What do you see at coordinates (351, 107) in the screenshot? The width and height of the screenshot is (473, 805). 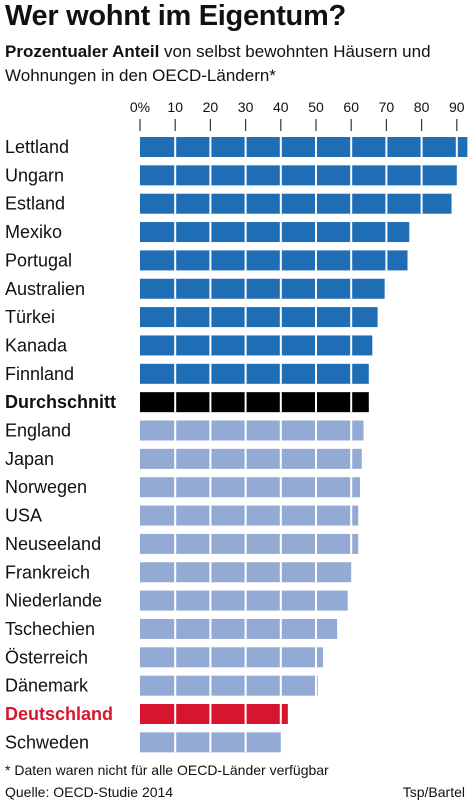 I see `x-tick-label: 60` at bounding box center [351, 107].